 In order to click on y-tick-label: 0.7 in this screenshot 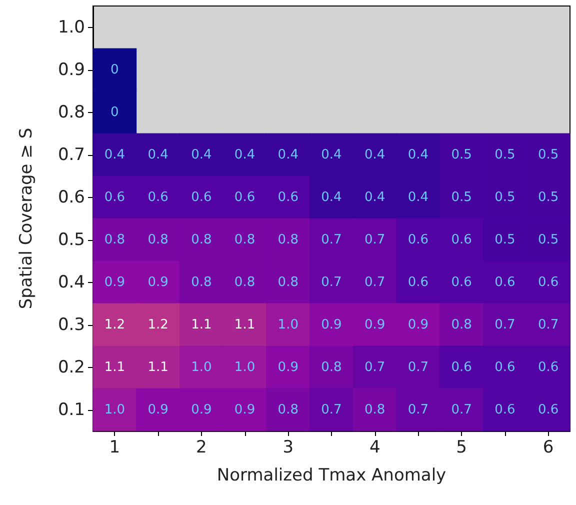, I will do `click(71, 154)`.